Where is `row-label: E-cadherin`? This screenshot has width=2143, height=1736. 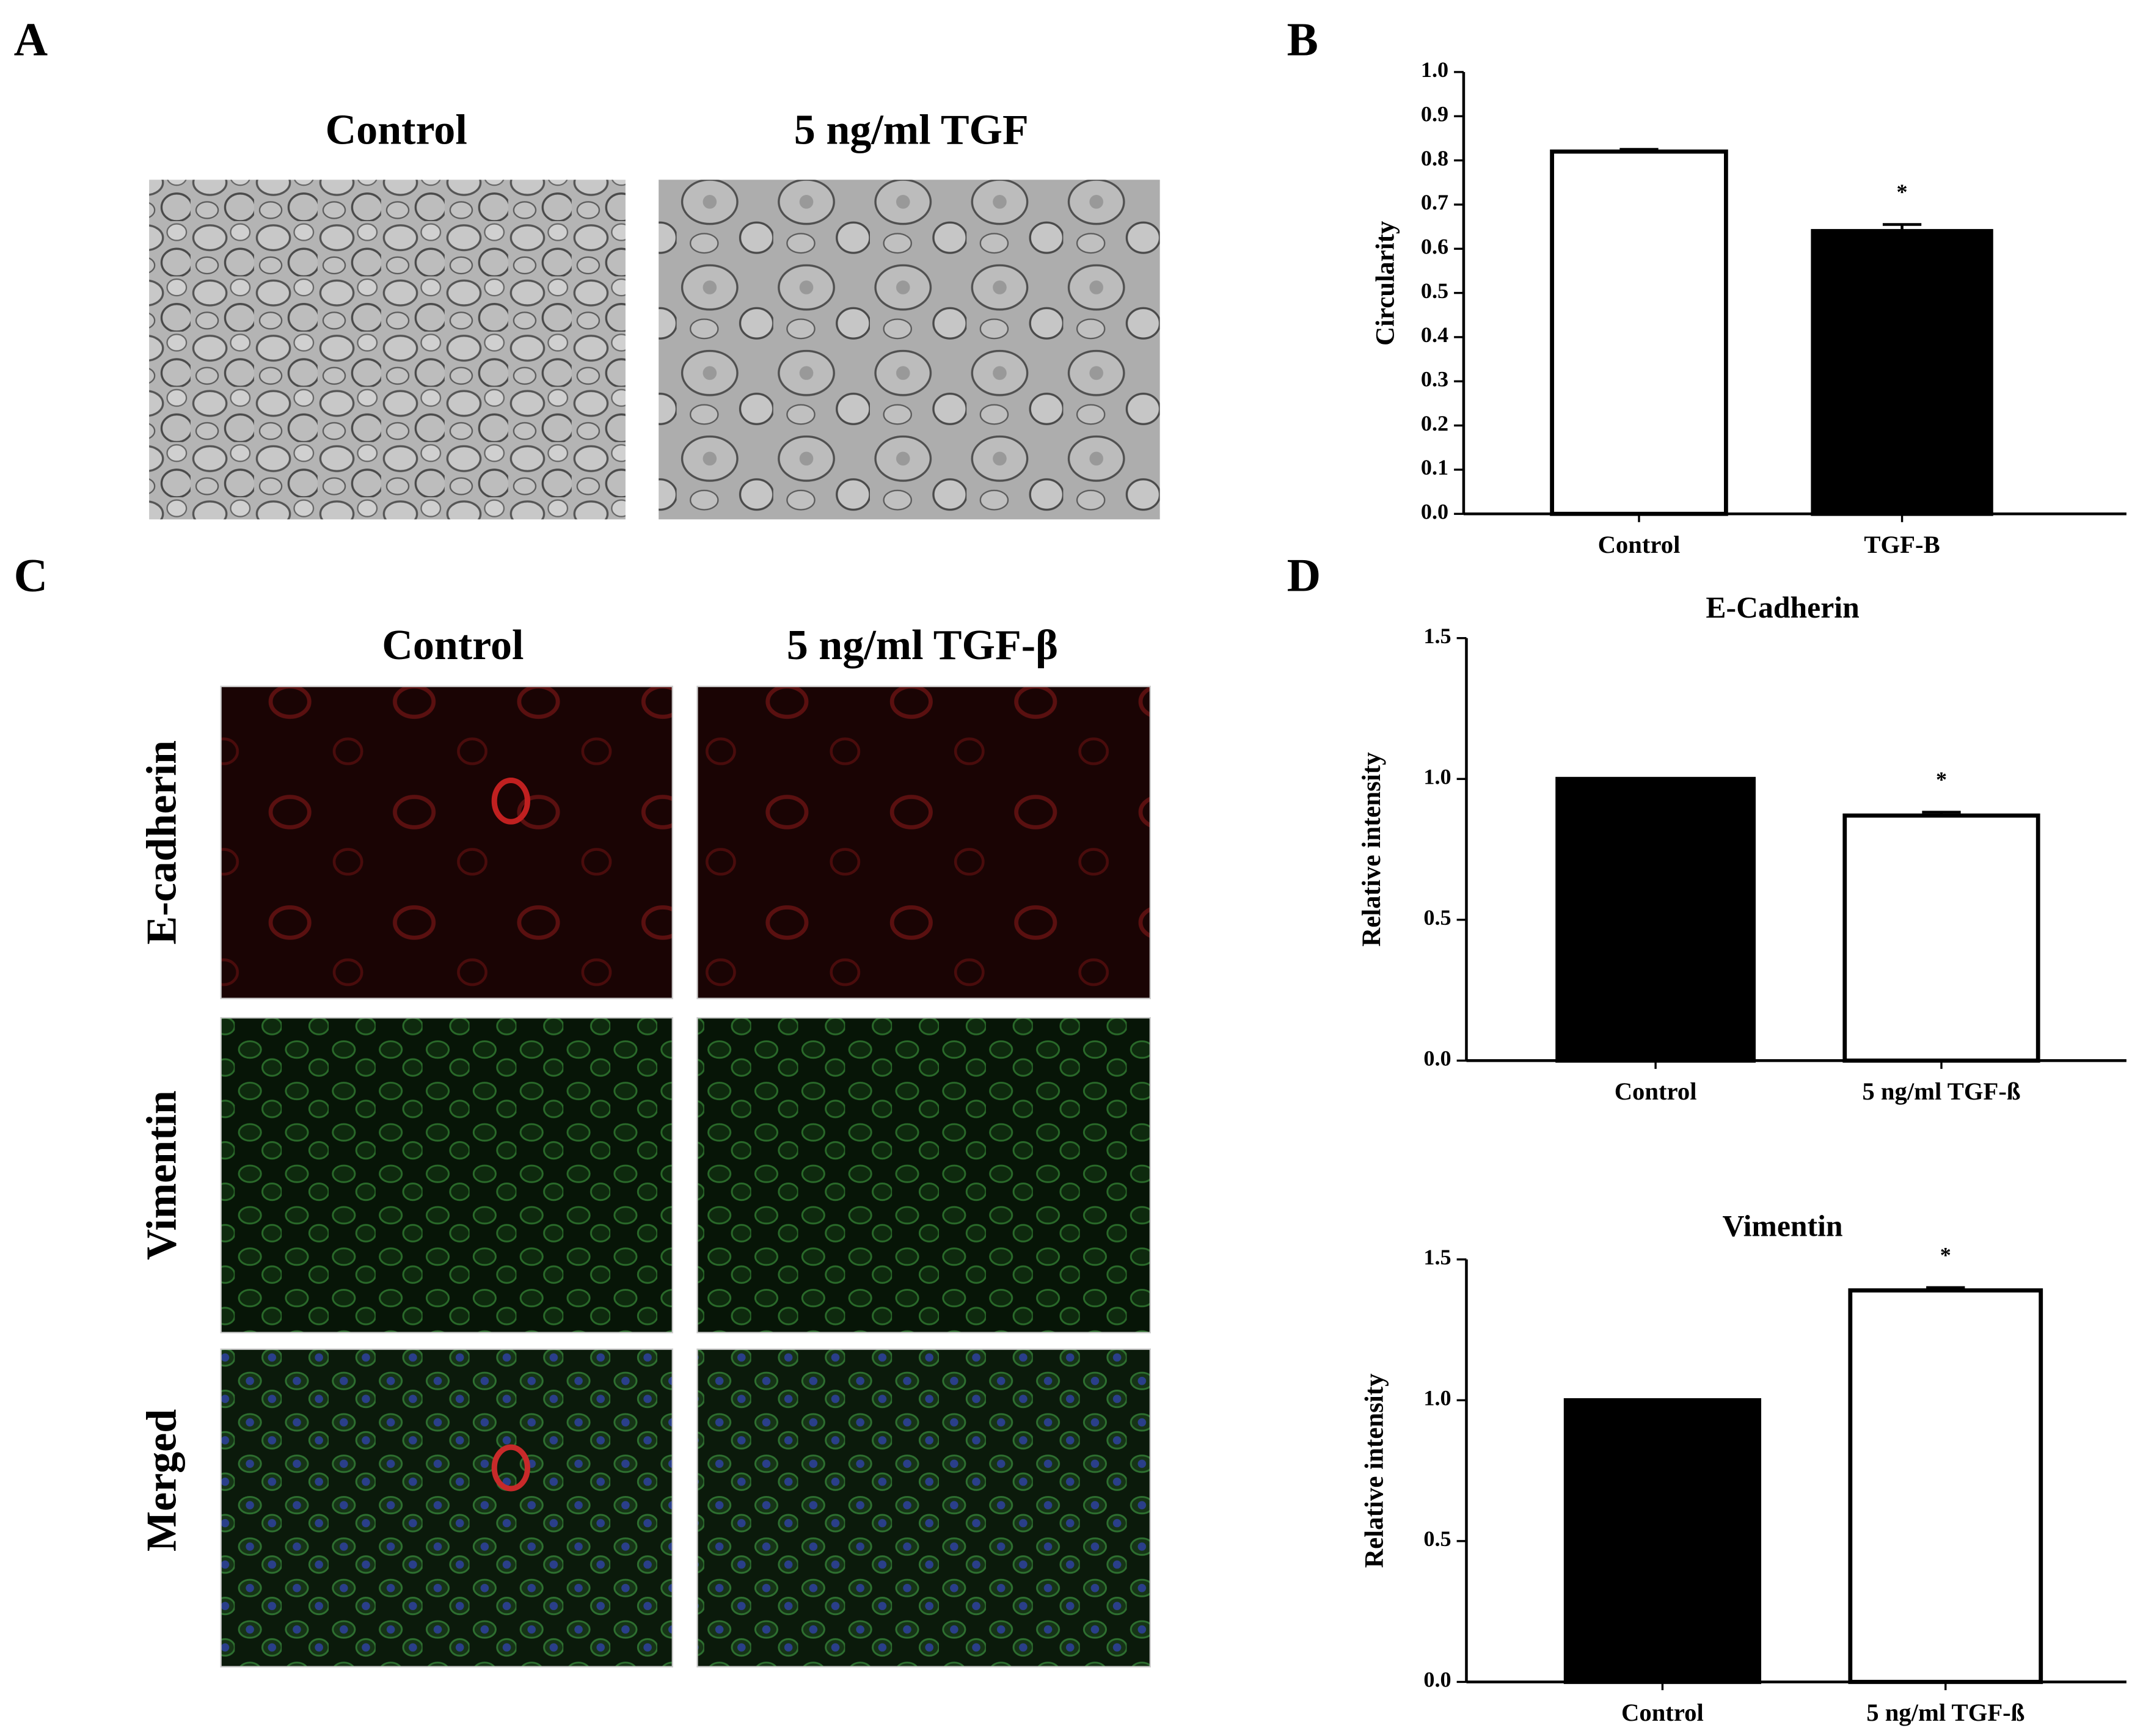
row-label: E-cadherin is located at coordinates (161, 843).